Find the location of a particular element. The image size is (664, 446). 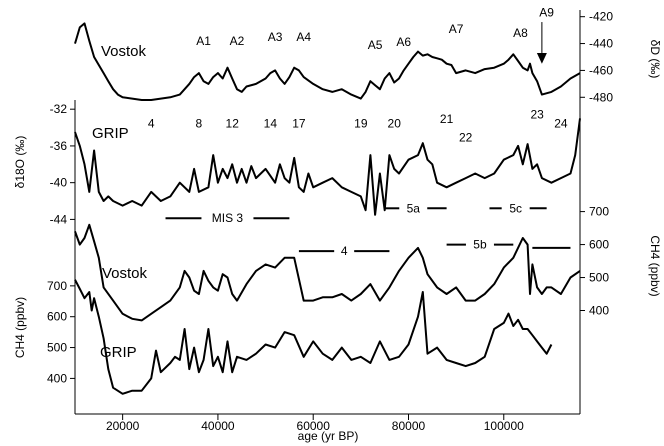

event-label-vostok_dd: A2 is located at coordinates (237, 41).